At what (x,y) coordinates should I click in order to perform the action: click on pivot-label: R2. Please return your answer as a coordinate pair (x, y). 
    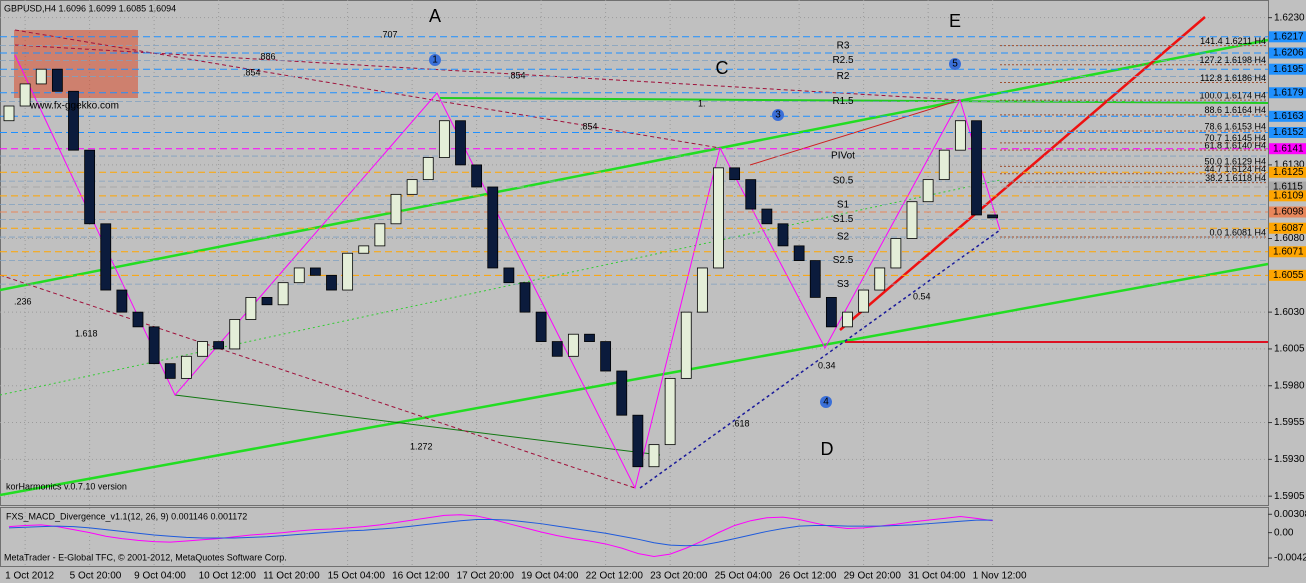
    Looking at the image, I should click on (843, 76).